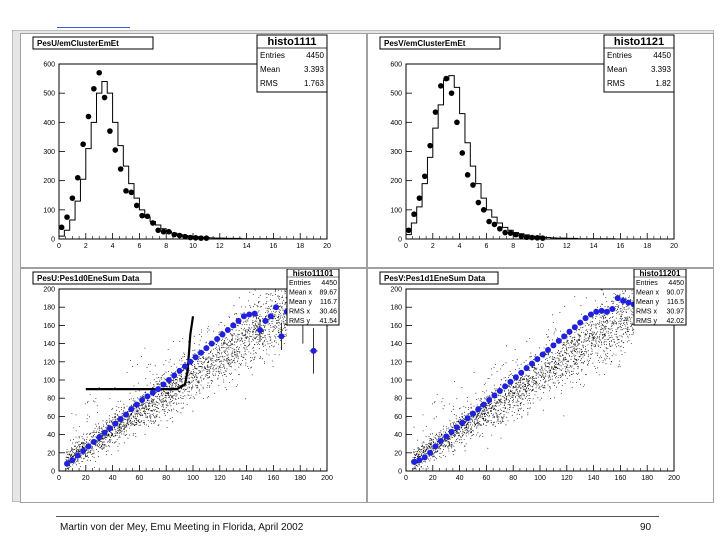 This screenshot has height=540, width=720. Describe the element at coordinates (460, 246) in the screenshot. I see `x-tick-label: 4` at that location.